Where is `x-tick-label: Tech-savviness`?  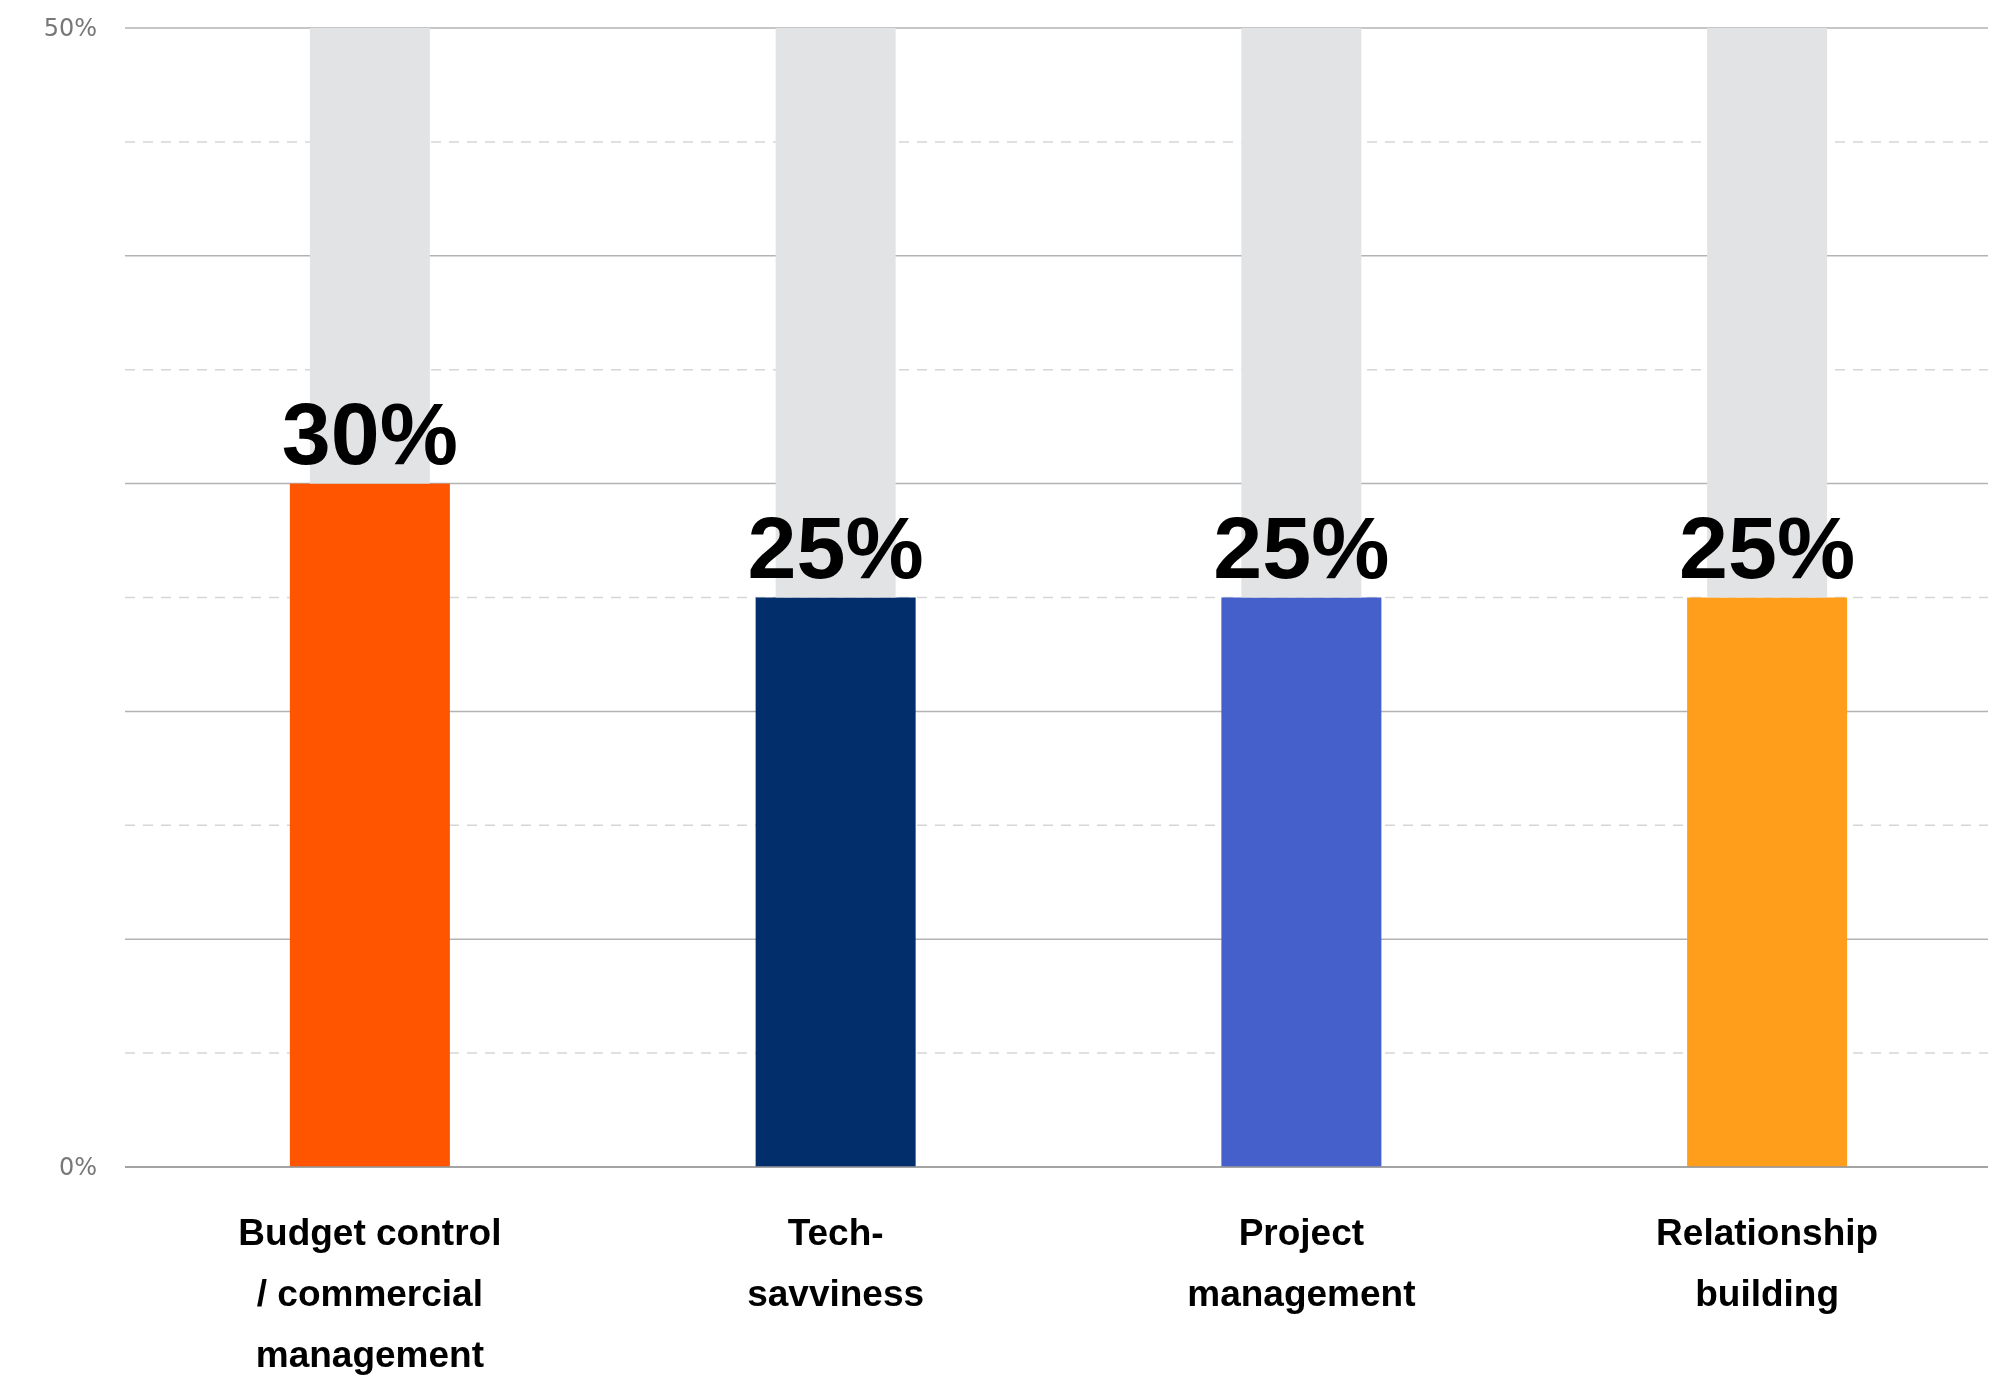
x-tick-label: Tech-savviness is located at coordinates (836, 1263).